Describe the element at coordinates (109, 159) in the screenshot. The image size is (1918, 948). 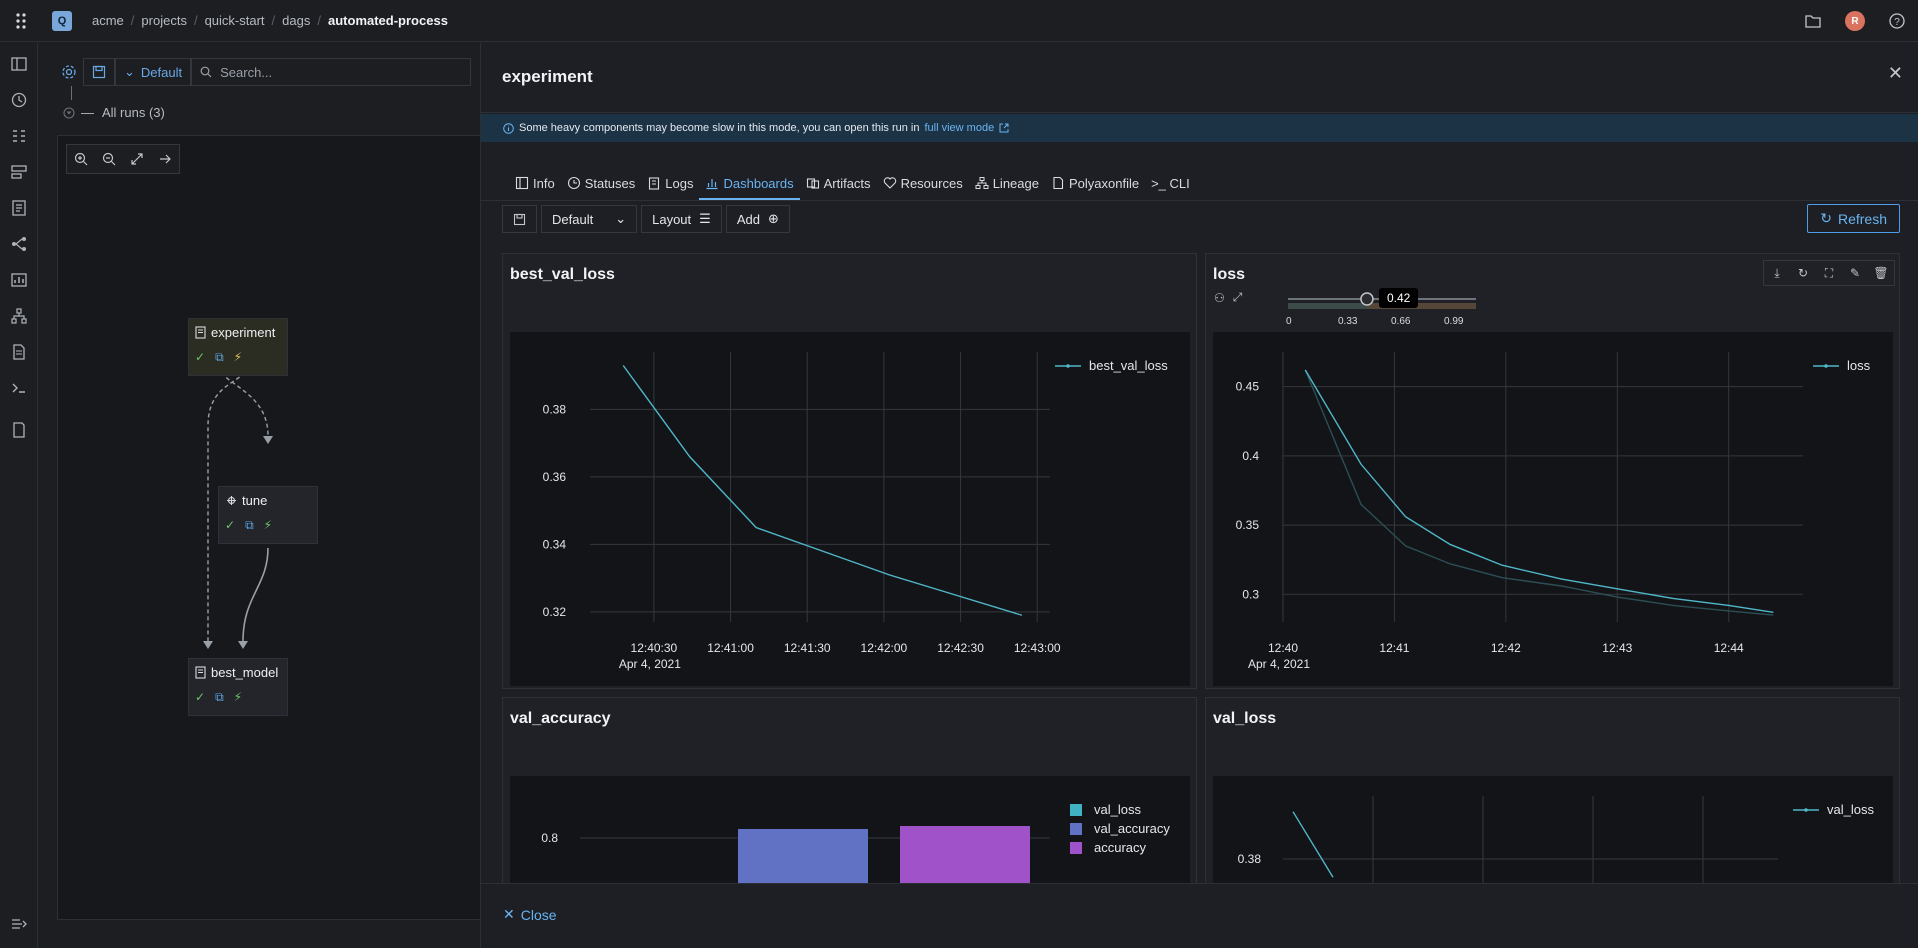
I see `zoom-out-icon` at that location.